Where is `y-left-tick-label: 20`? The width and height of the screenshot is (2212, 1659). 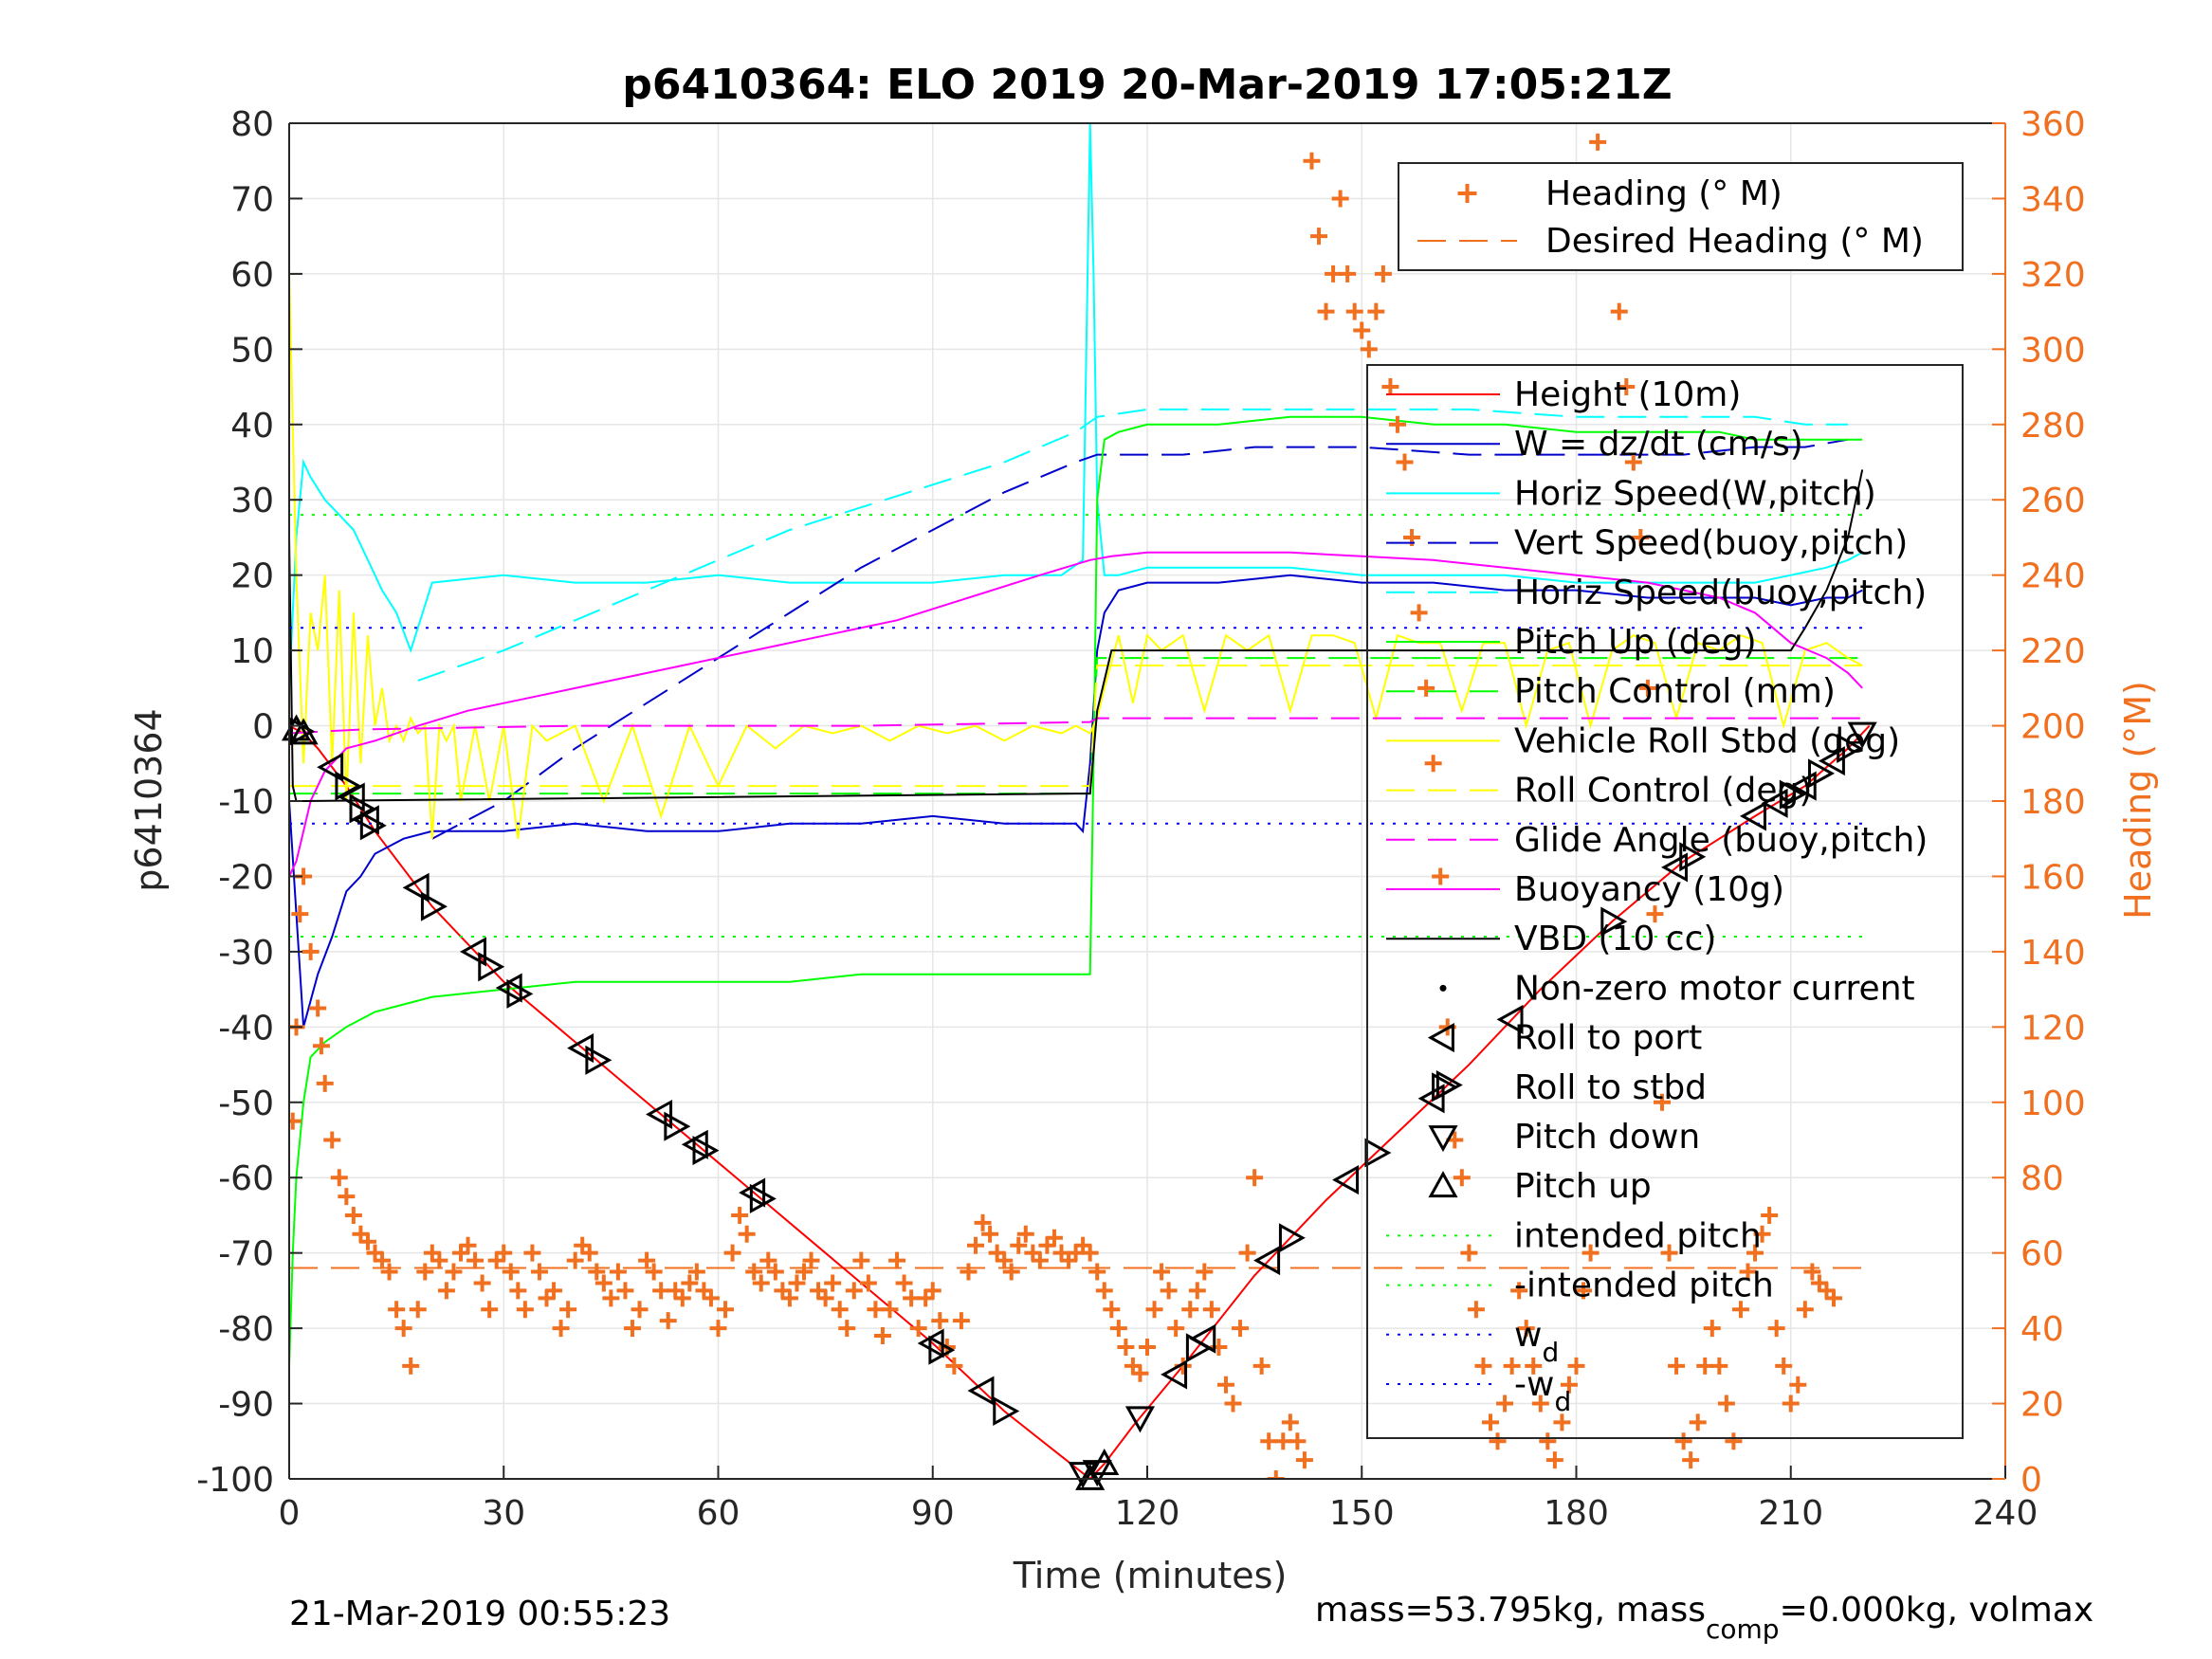
y-left-tick-label: 20 is located at coordinates (252, 576).